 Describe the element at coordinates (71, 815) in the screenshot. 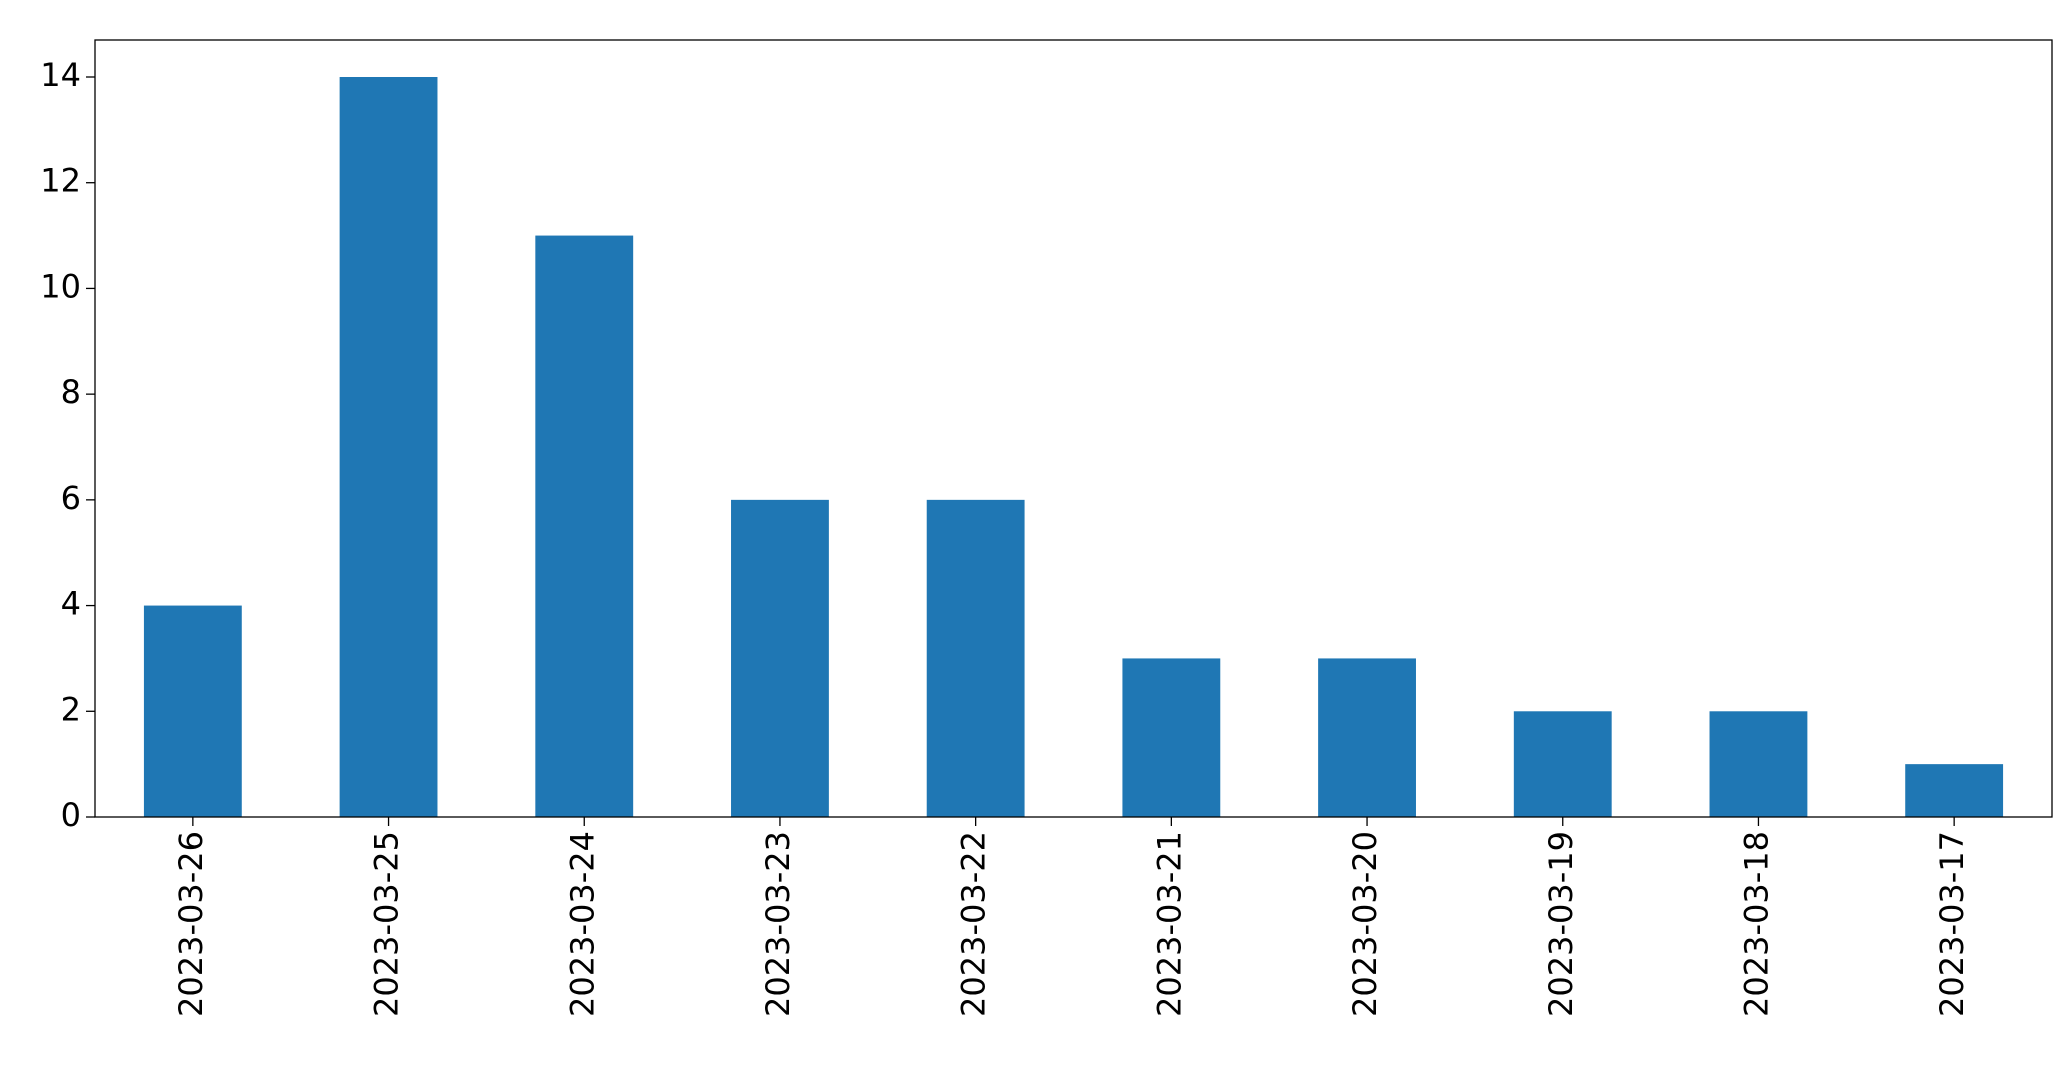

I see `y-tick-label: 0` at that location.